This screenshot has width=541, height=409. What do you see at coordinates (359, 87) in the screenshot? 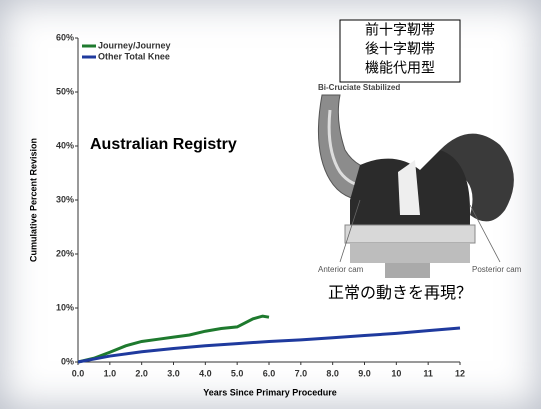
I see `image-caption: Bi-Cruciate Stabilized` at bounding box center [359, 87].